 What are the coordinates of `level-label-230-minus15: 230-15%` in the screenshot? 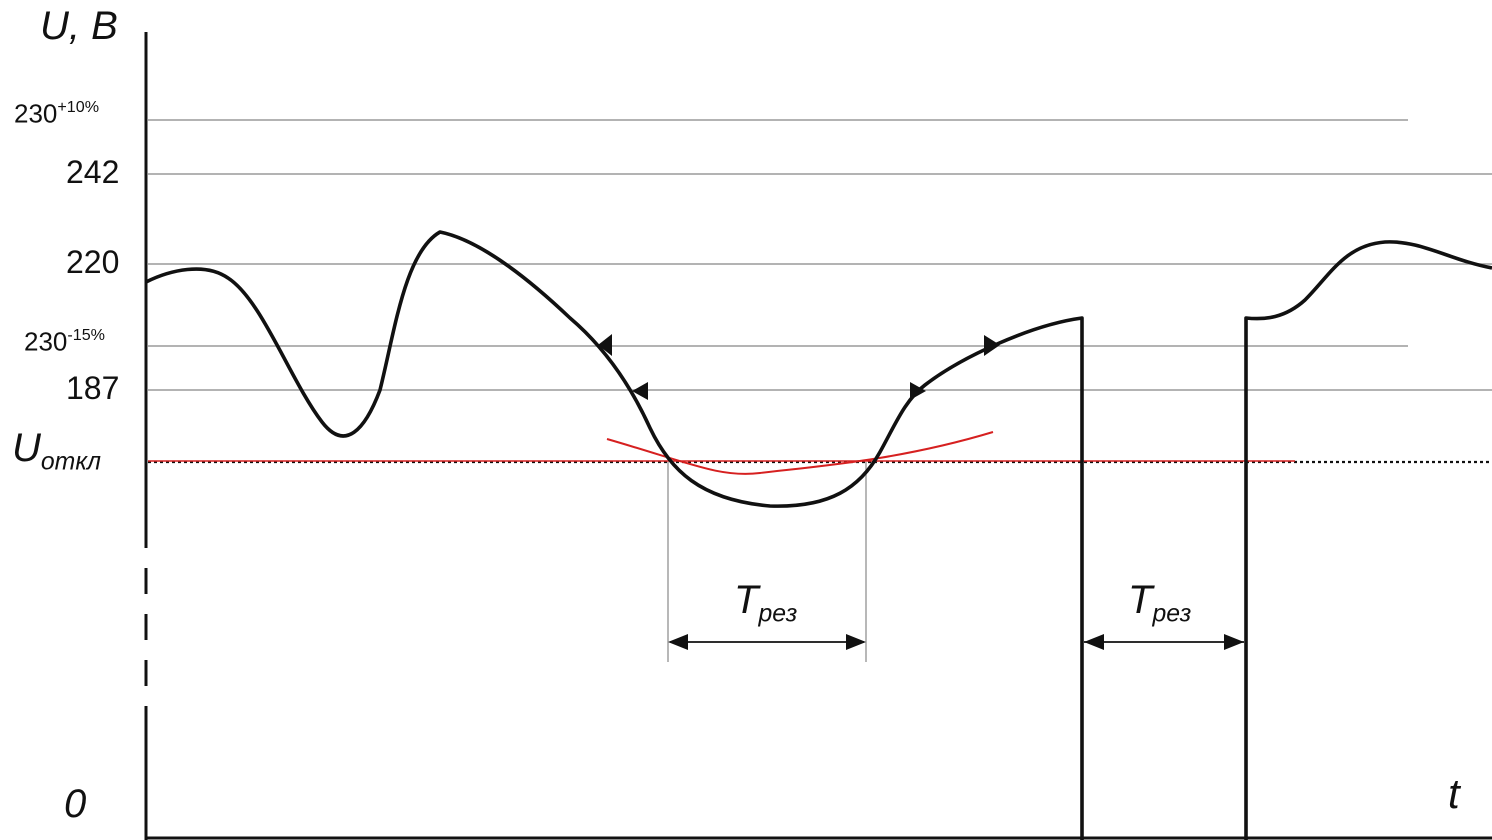 It's located at (64, 341).